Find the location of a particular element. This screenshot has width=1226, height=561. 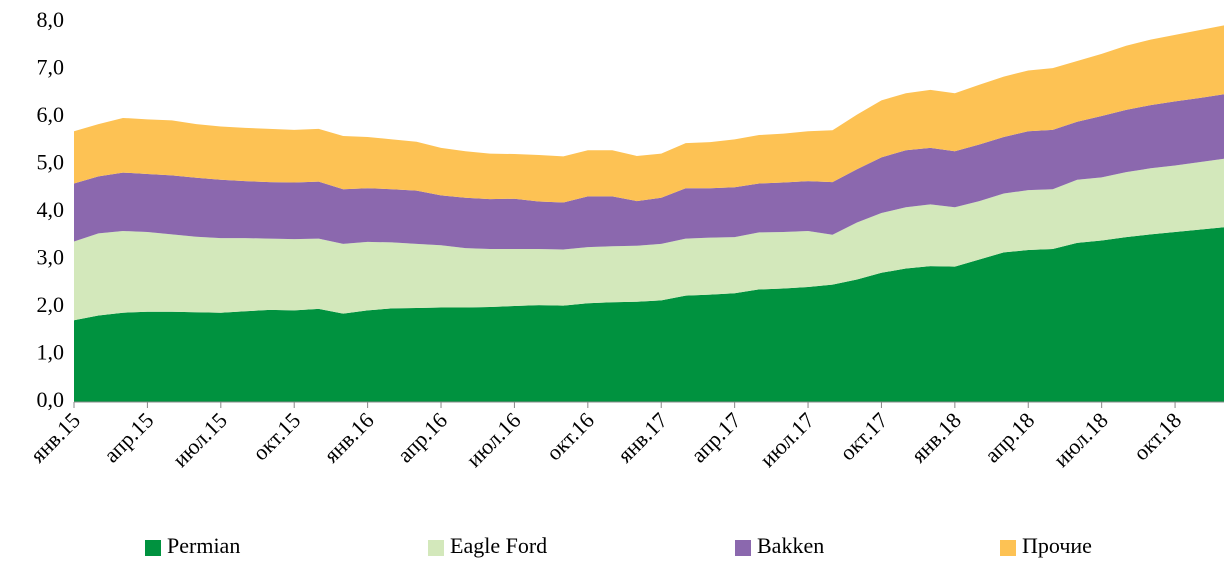

y-tick-label: 3,0 is located at coordinates (51, 257).